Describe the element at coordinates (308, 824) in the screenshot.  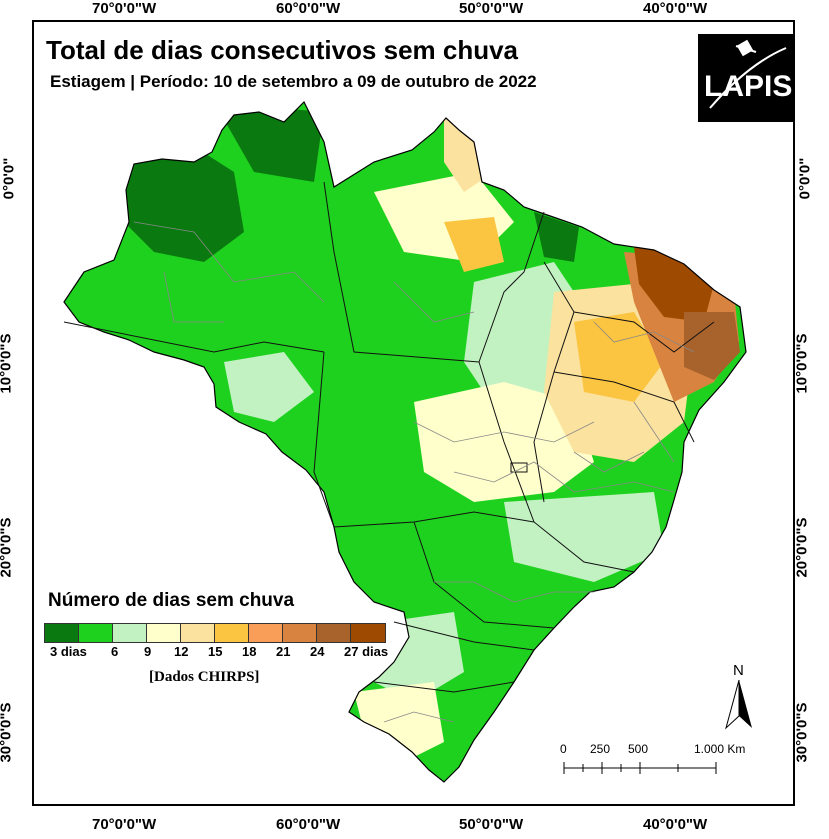
I see `lon-label-bottom-60w: 60°0'0"W` at that location.